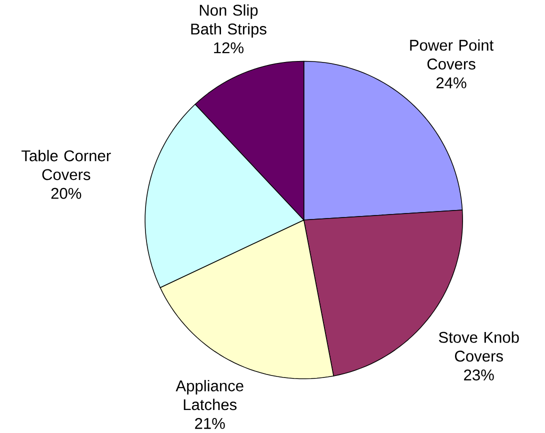  What do you see at coordinates (228, 21) in the screenshot?
I see `slice-label: Non Slip Bath Strips` at bounding box center [228, 21].